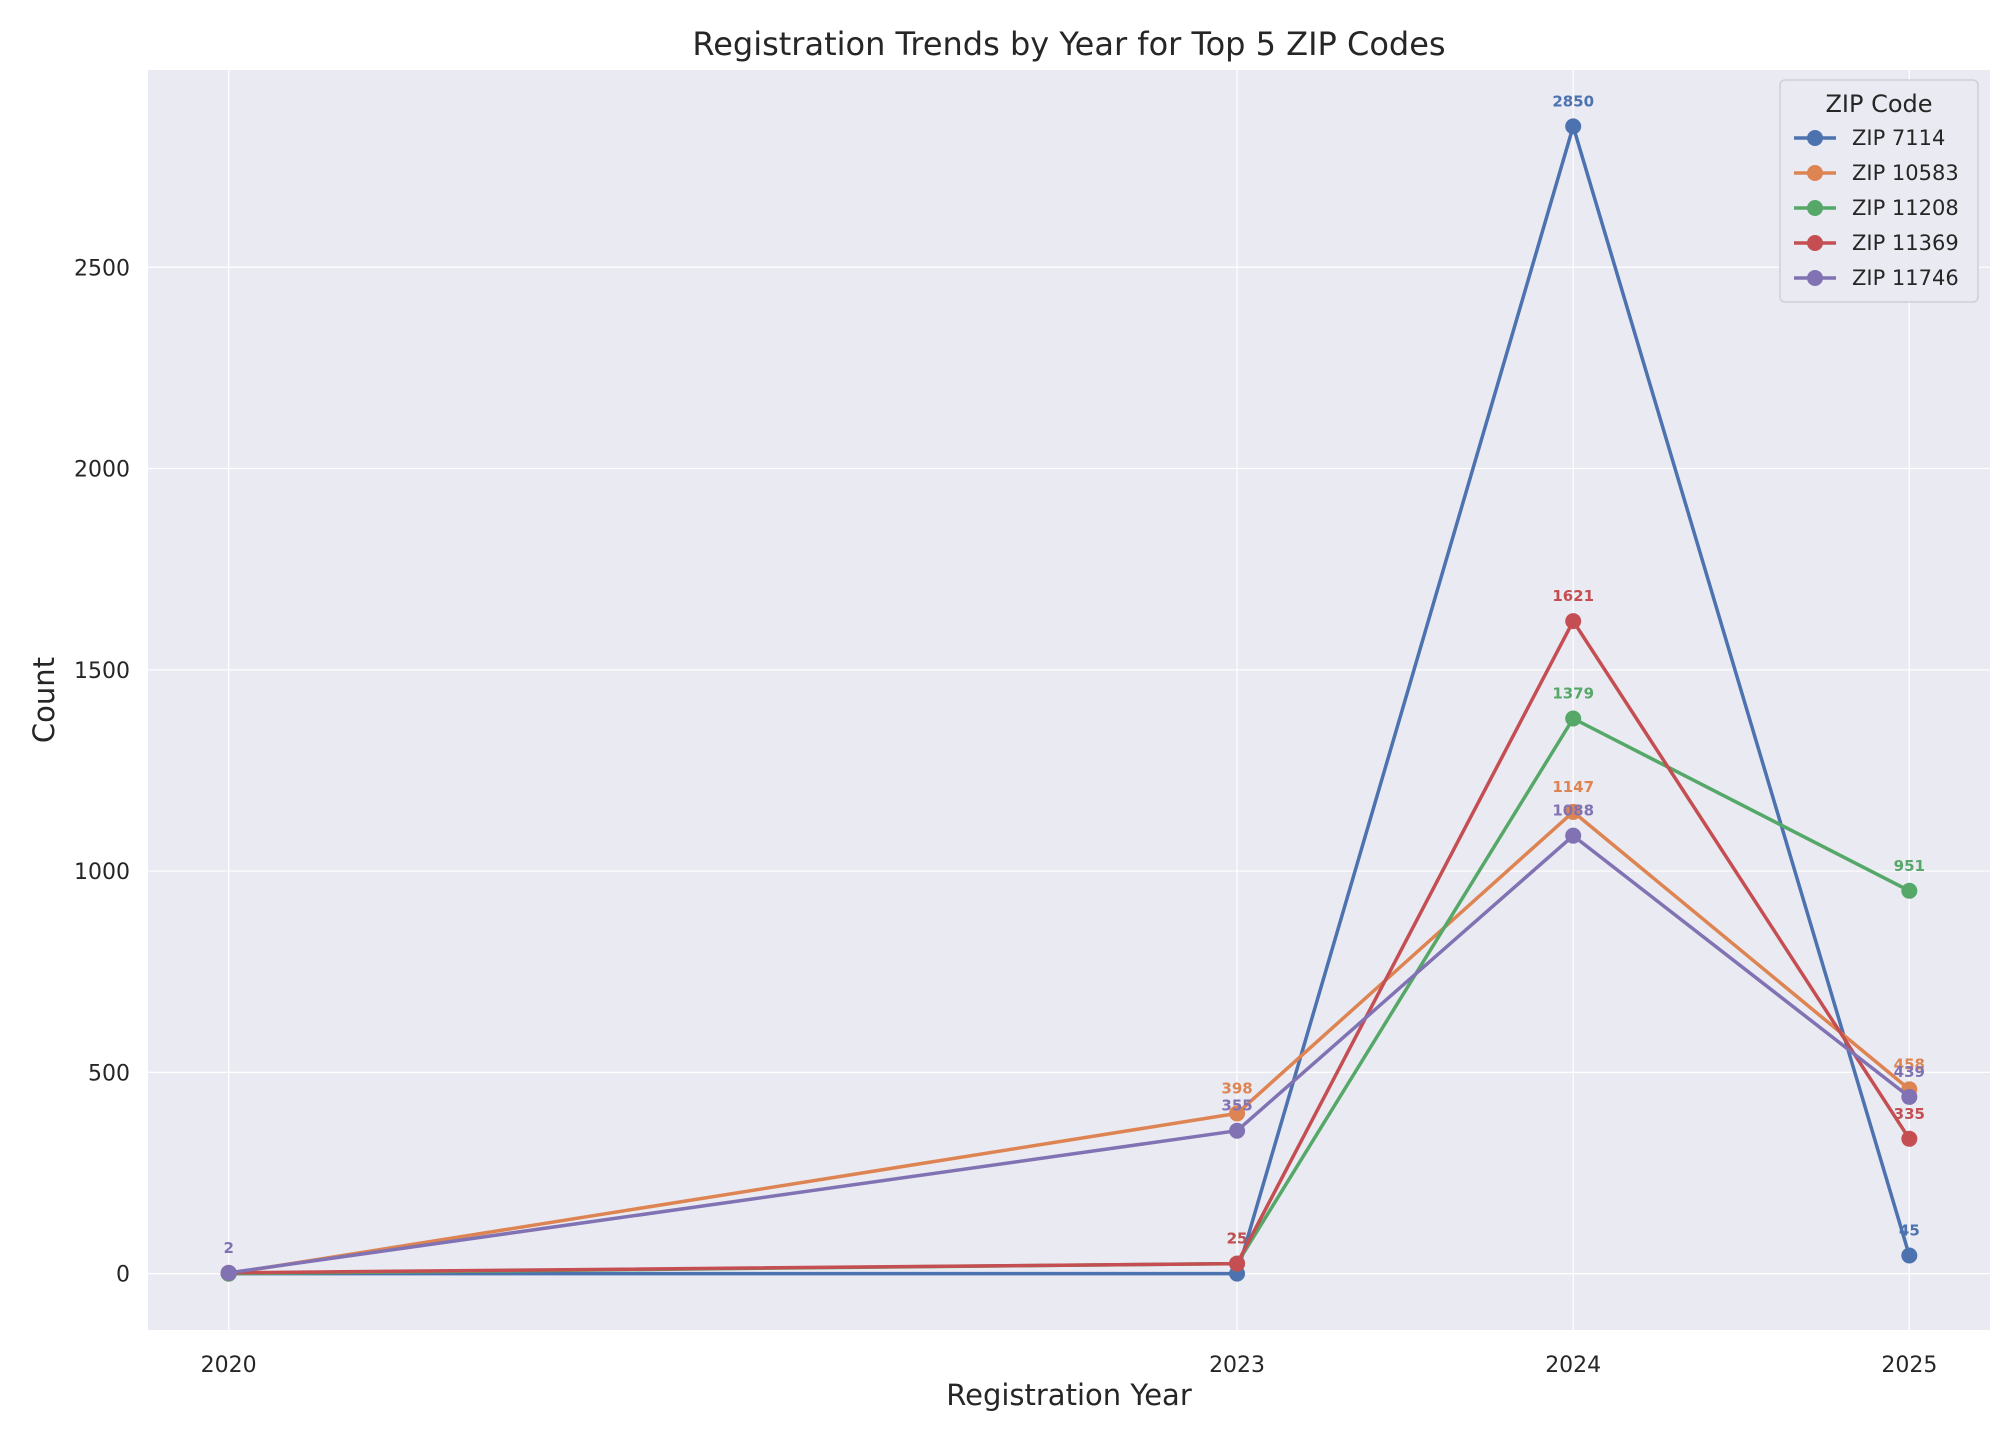  Describe the element at coordinates (1573, 1365) in the screenshot. I see `x-tick-label: 2024` at that location.